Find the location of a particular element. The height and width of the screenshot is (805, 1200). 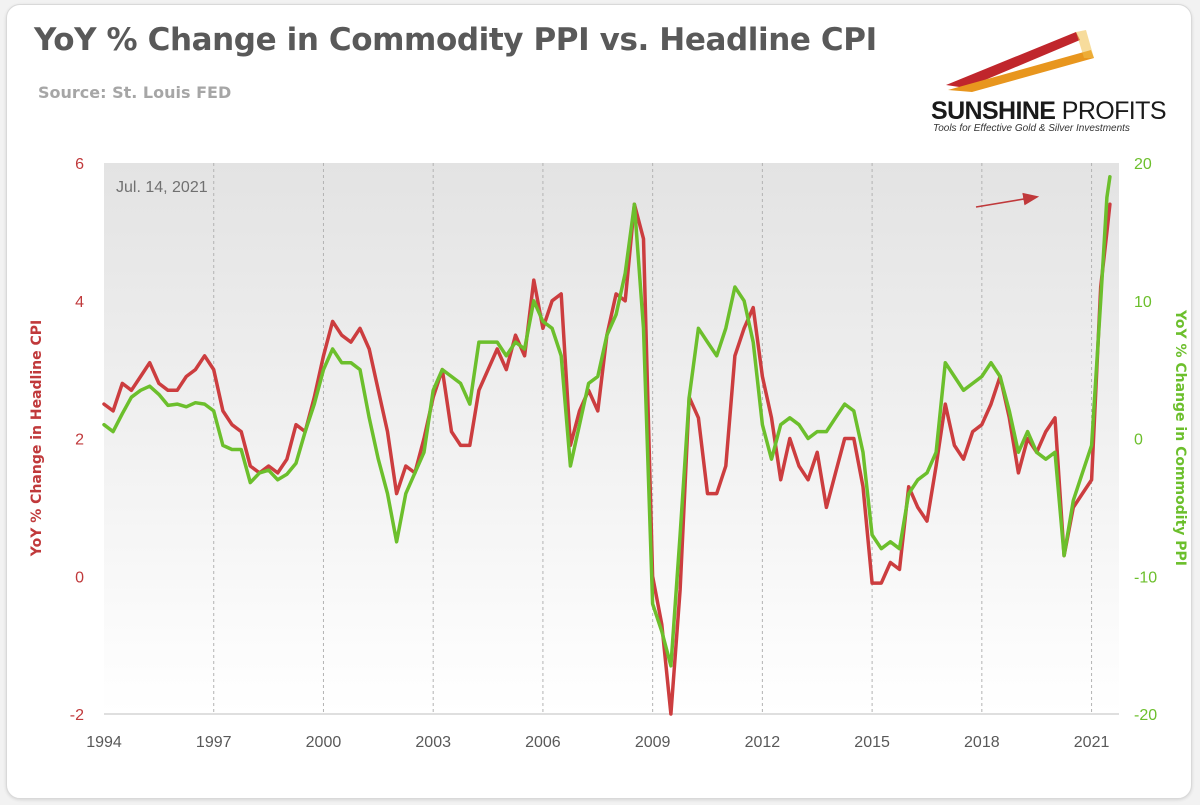

x-tick-2006: 2006 is located at coordinates (543, 742).